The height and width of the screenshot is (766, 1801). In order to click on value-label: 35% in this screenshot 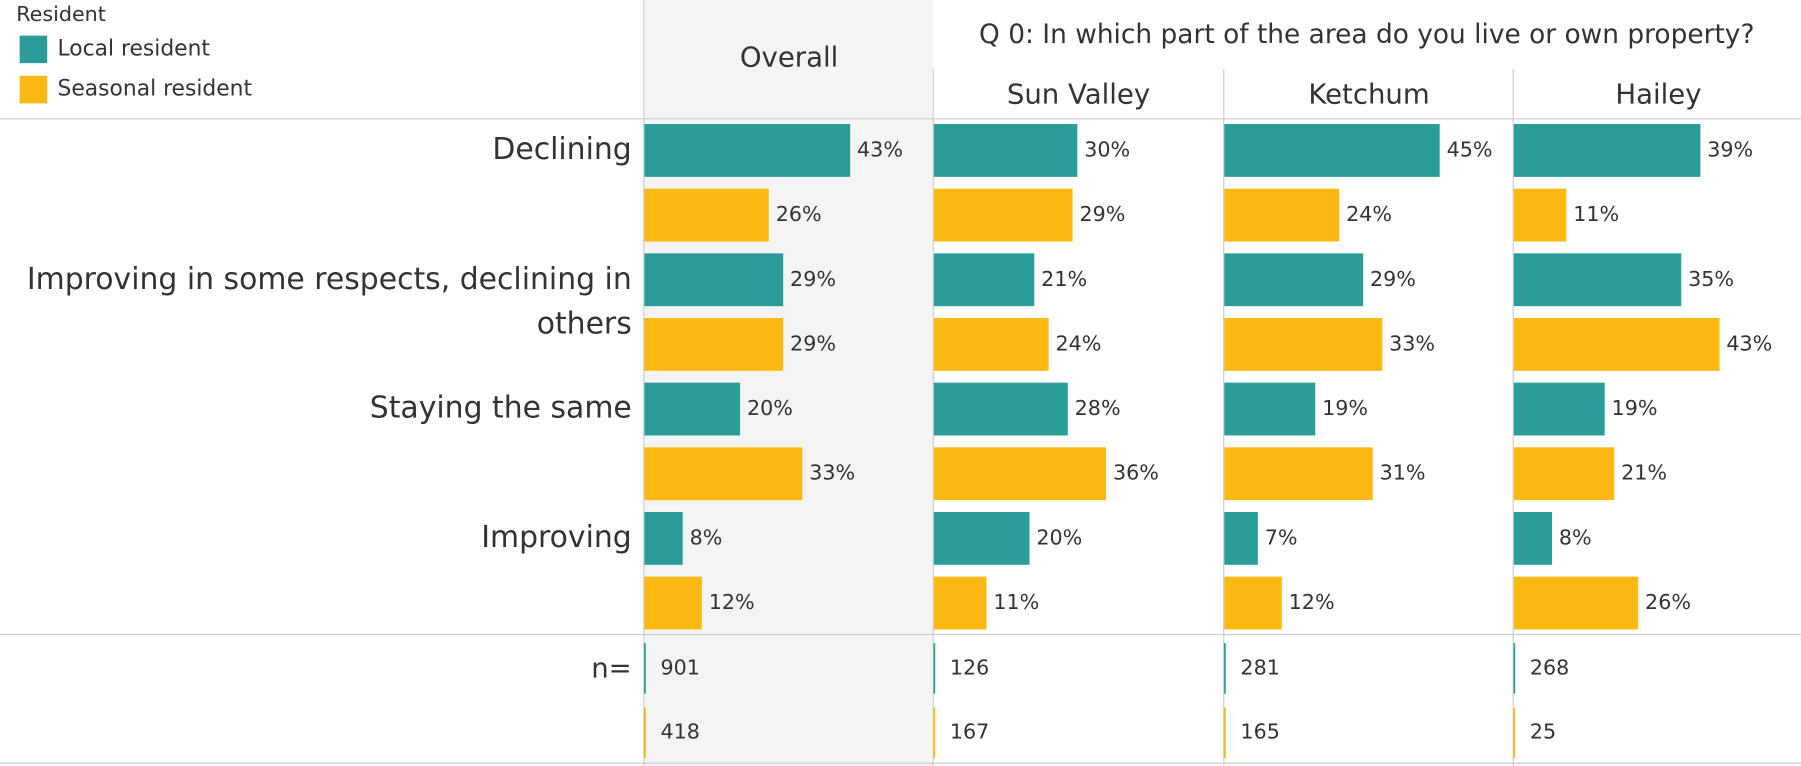, I will do `click(1711, 279)`.